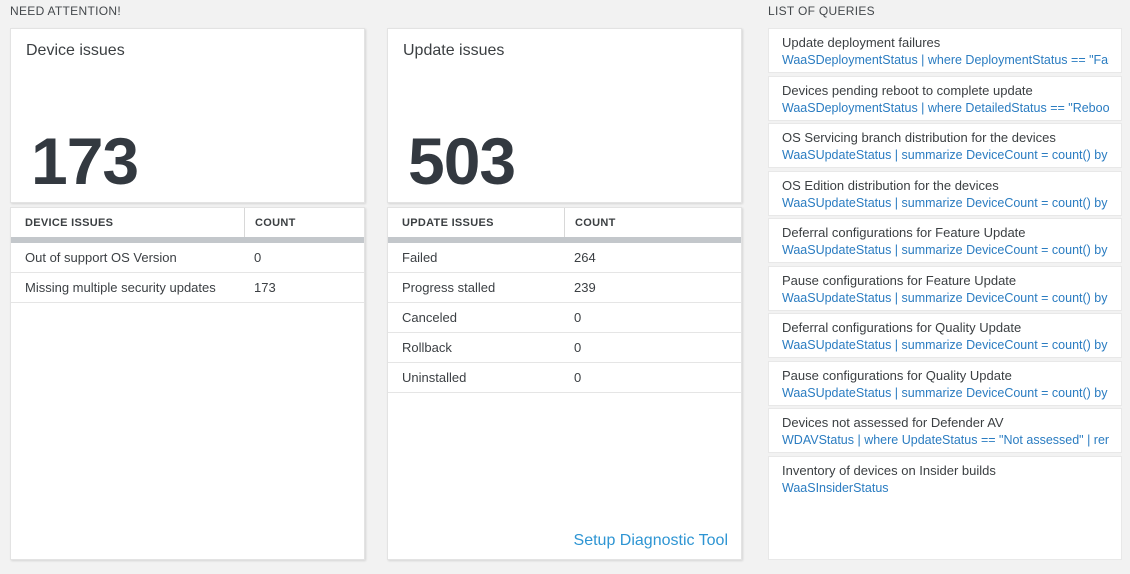 The width and height of the screenshot is (1130, 574). I want to click on table-row: Missing multiple security updates 173, so click(187, 288).